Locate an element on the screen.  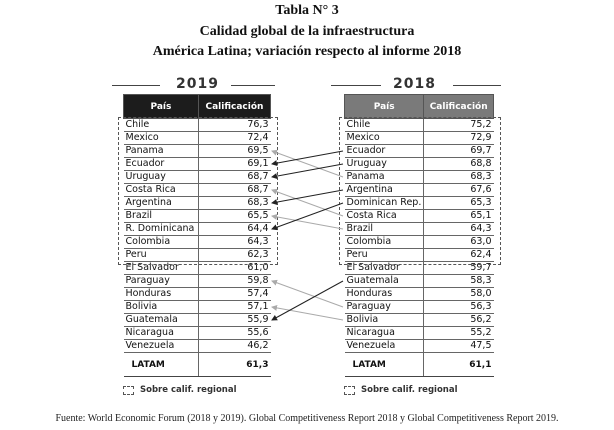
score-cell: 57,1 is located at coordinates (234, 307).